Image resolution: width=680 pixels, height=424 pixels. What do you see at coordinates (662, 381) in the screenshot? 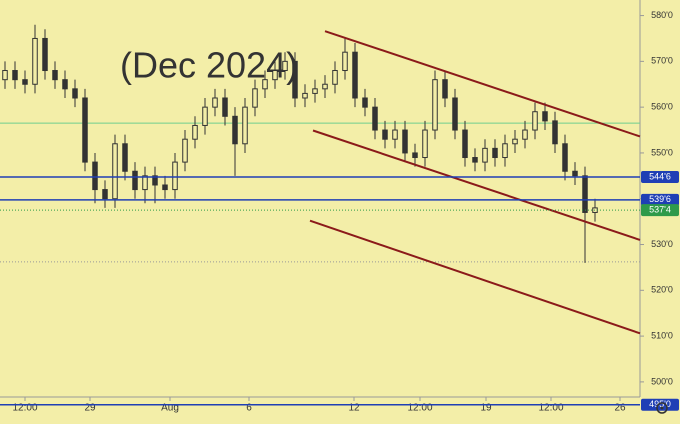
I see `y-tick-label: 500'0` at bounding box center [662, 381].